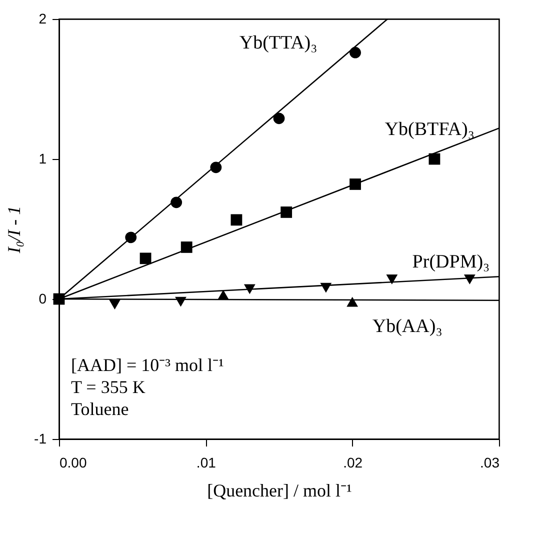 The image size is (533, 533). What do you see at coordinates (73, 462) in the screenshot?
I see `x-tick-label: 0.00` at bounding box center [73, 462].